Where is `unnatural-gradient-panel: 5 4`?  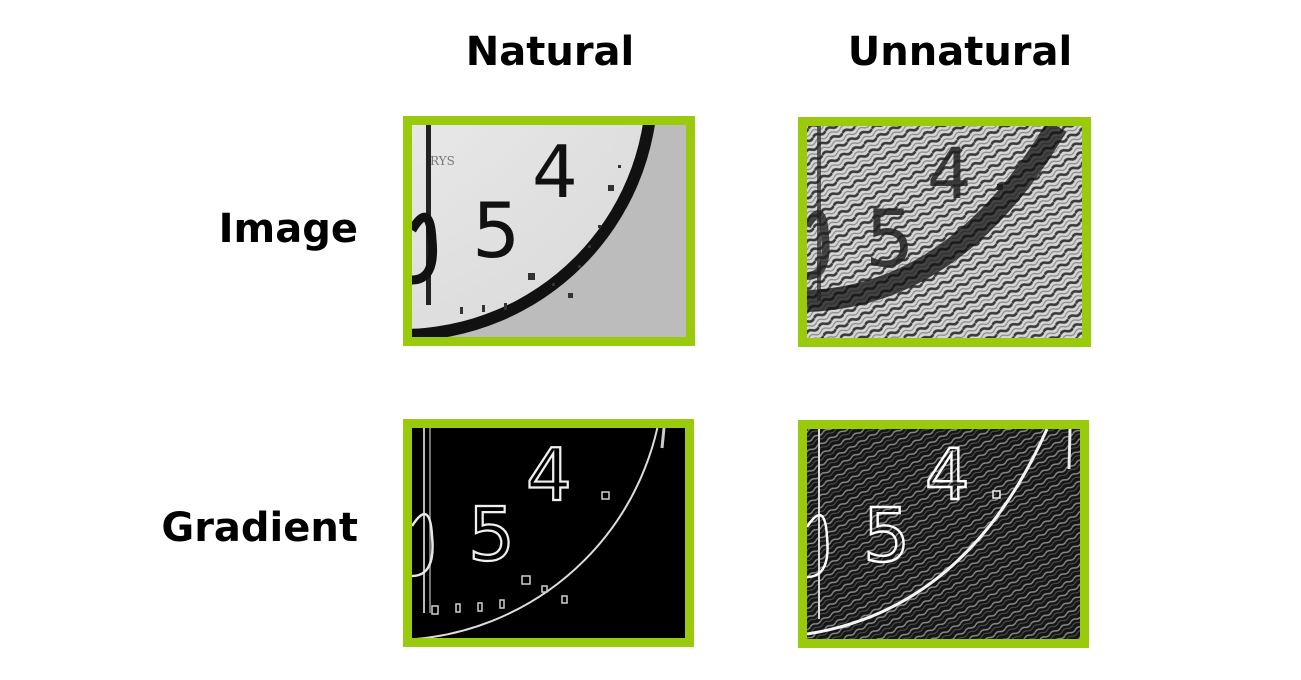 unnatural-gradient-panel: 5 4 is located at coordinates (943, 534).